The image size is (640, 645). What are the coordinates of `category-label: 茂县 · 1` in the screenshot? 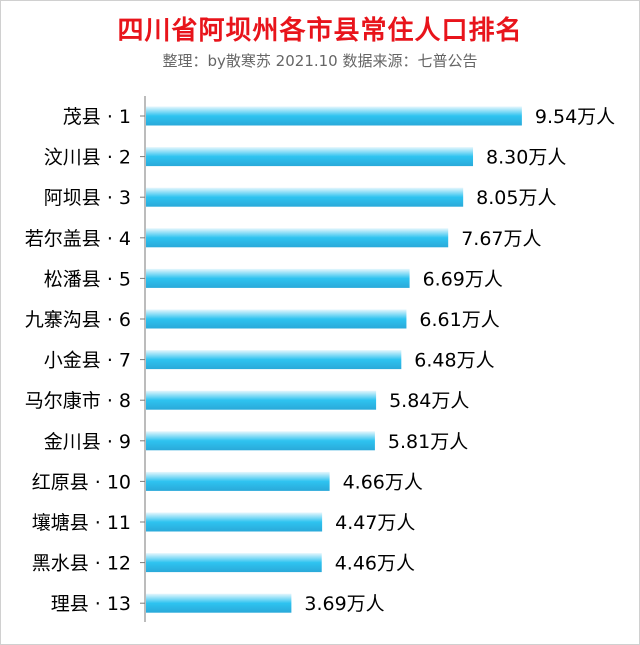 It's located at (97, 117).